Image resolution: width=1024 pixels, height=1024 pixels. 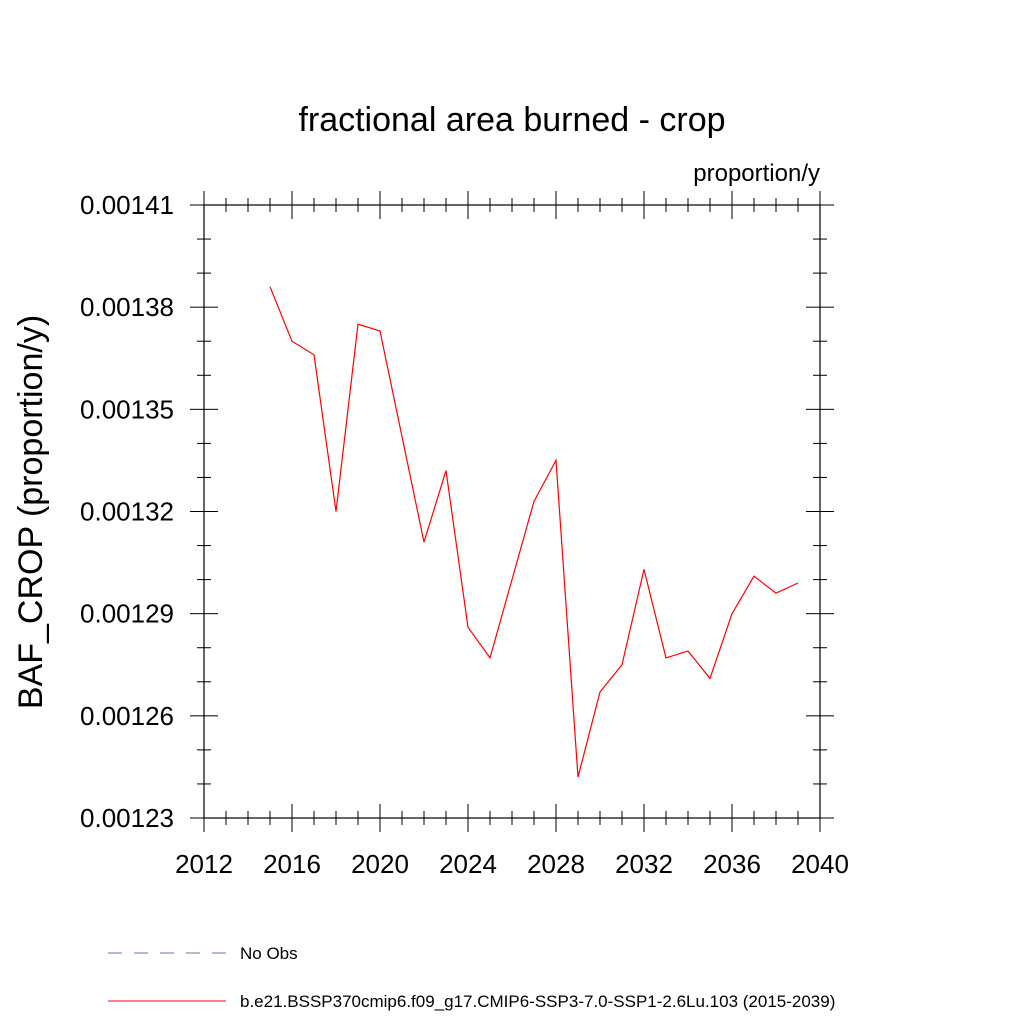 I want to click on x-tick-label: 2020, so click(x=380, y=864).